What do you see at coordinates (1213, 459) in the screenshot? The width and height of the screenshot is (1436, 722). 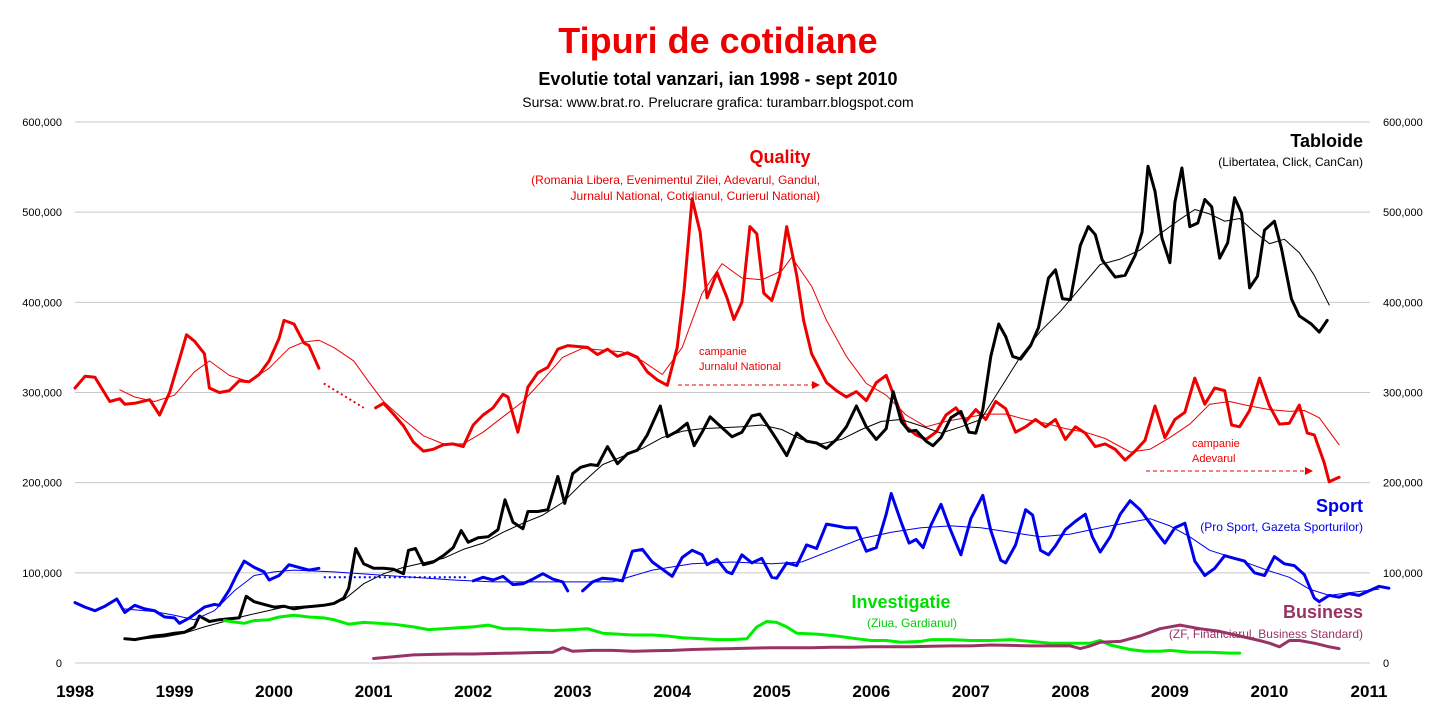 I see `annotation-adevarul-line2: Adevarul` at bounding box center [1213, 459].